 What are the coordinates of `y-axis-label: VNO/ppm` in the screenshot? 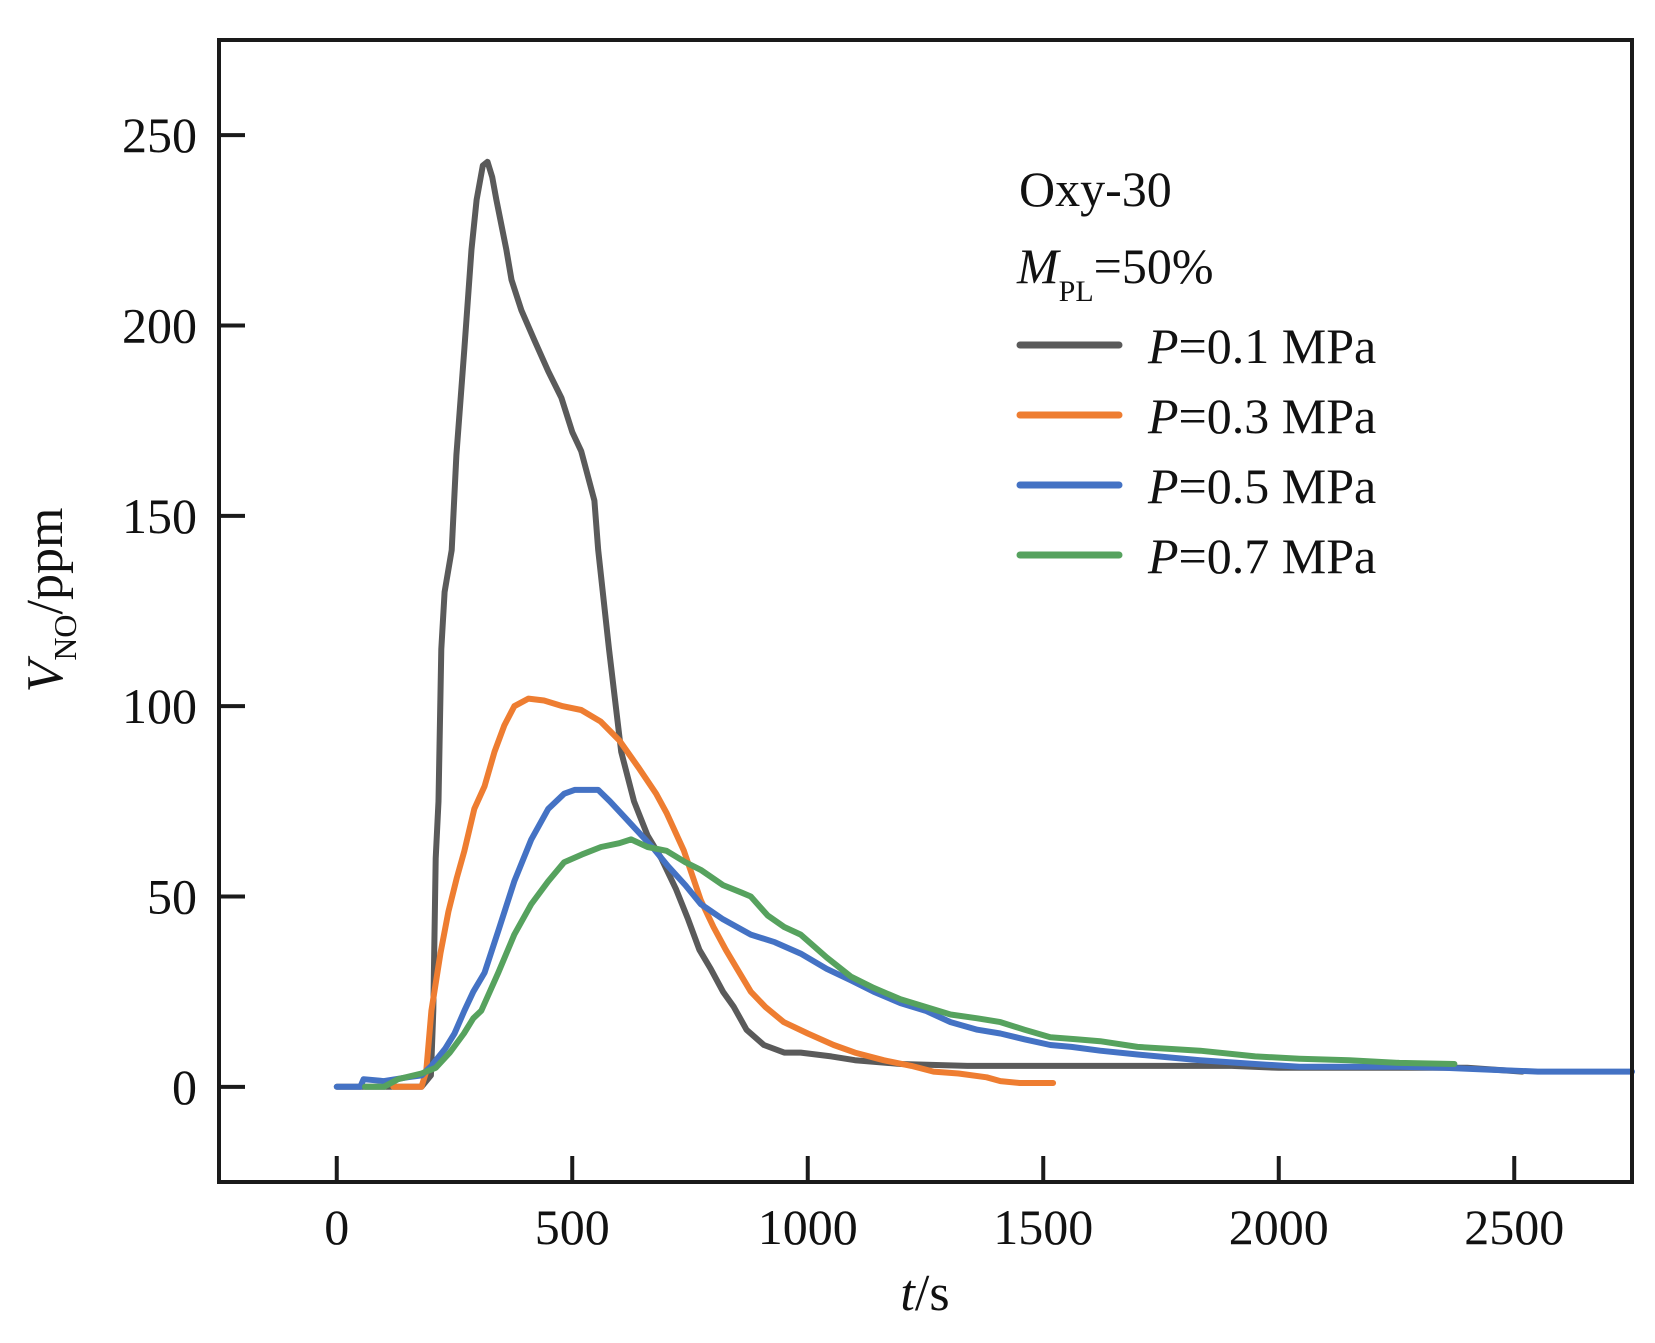 It's located at (50, 600).